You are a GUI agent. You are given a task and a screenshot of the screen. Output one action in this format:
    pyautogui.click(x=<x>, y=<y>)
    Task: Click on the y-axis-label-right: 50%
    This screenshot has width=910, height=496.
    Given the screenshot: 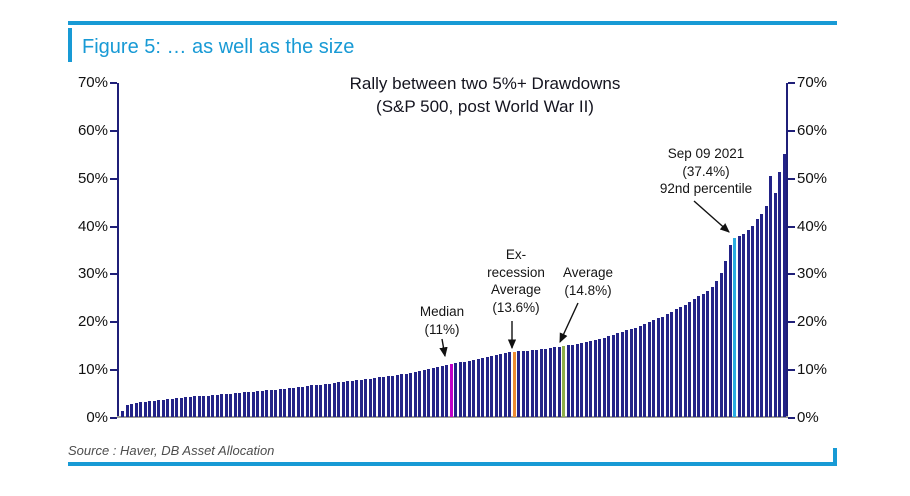 What is the action you would take?
    pyautogui.click(x=812, y=178)
    